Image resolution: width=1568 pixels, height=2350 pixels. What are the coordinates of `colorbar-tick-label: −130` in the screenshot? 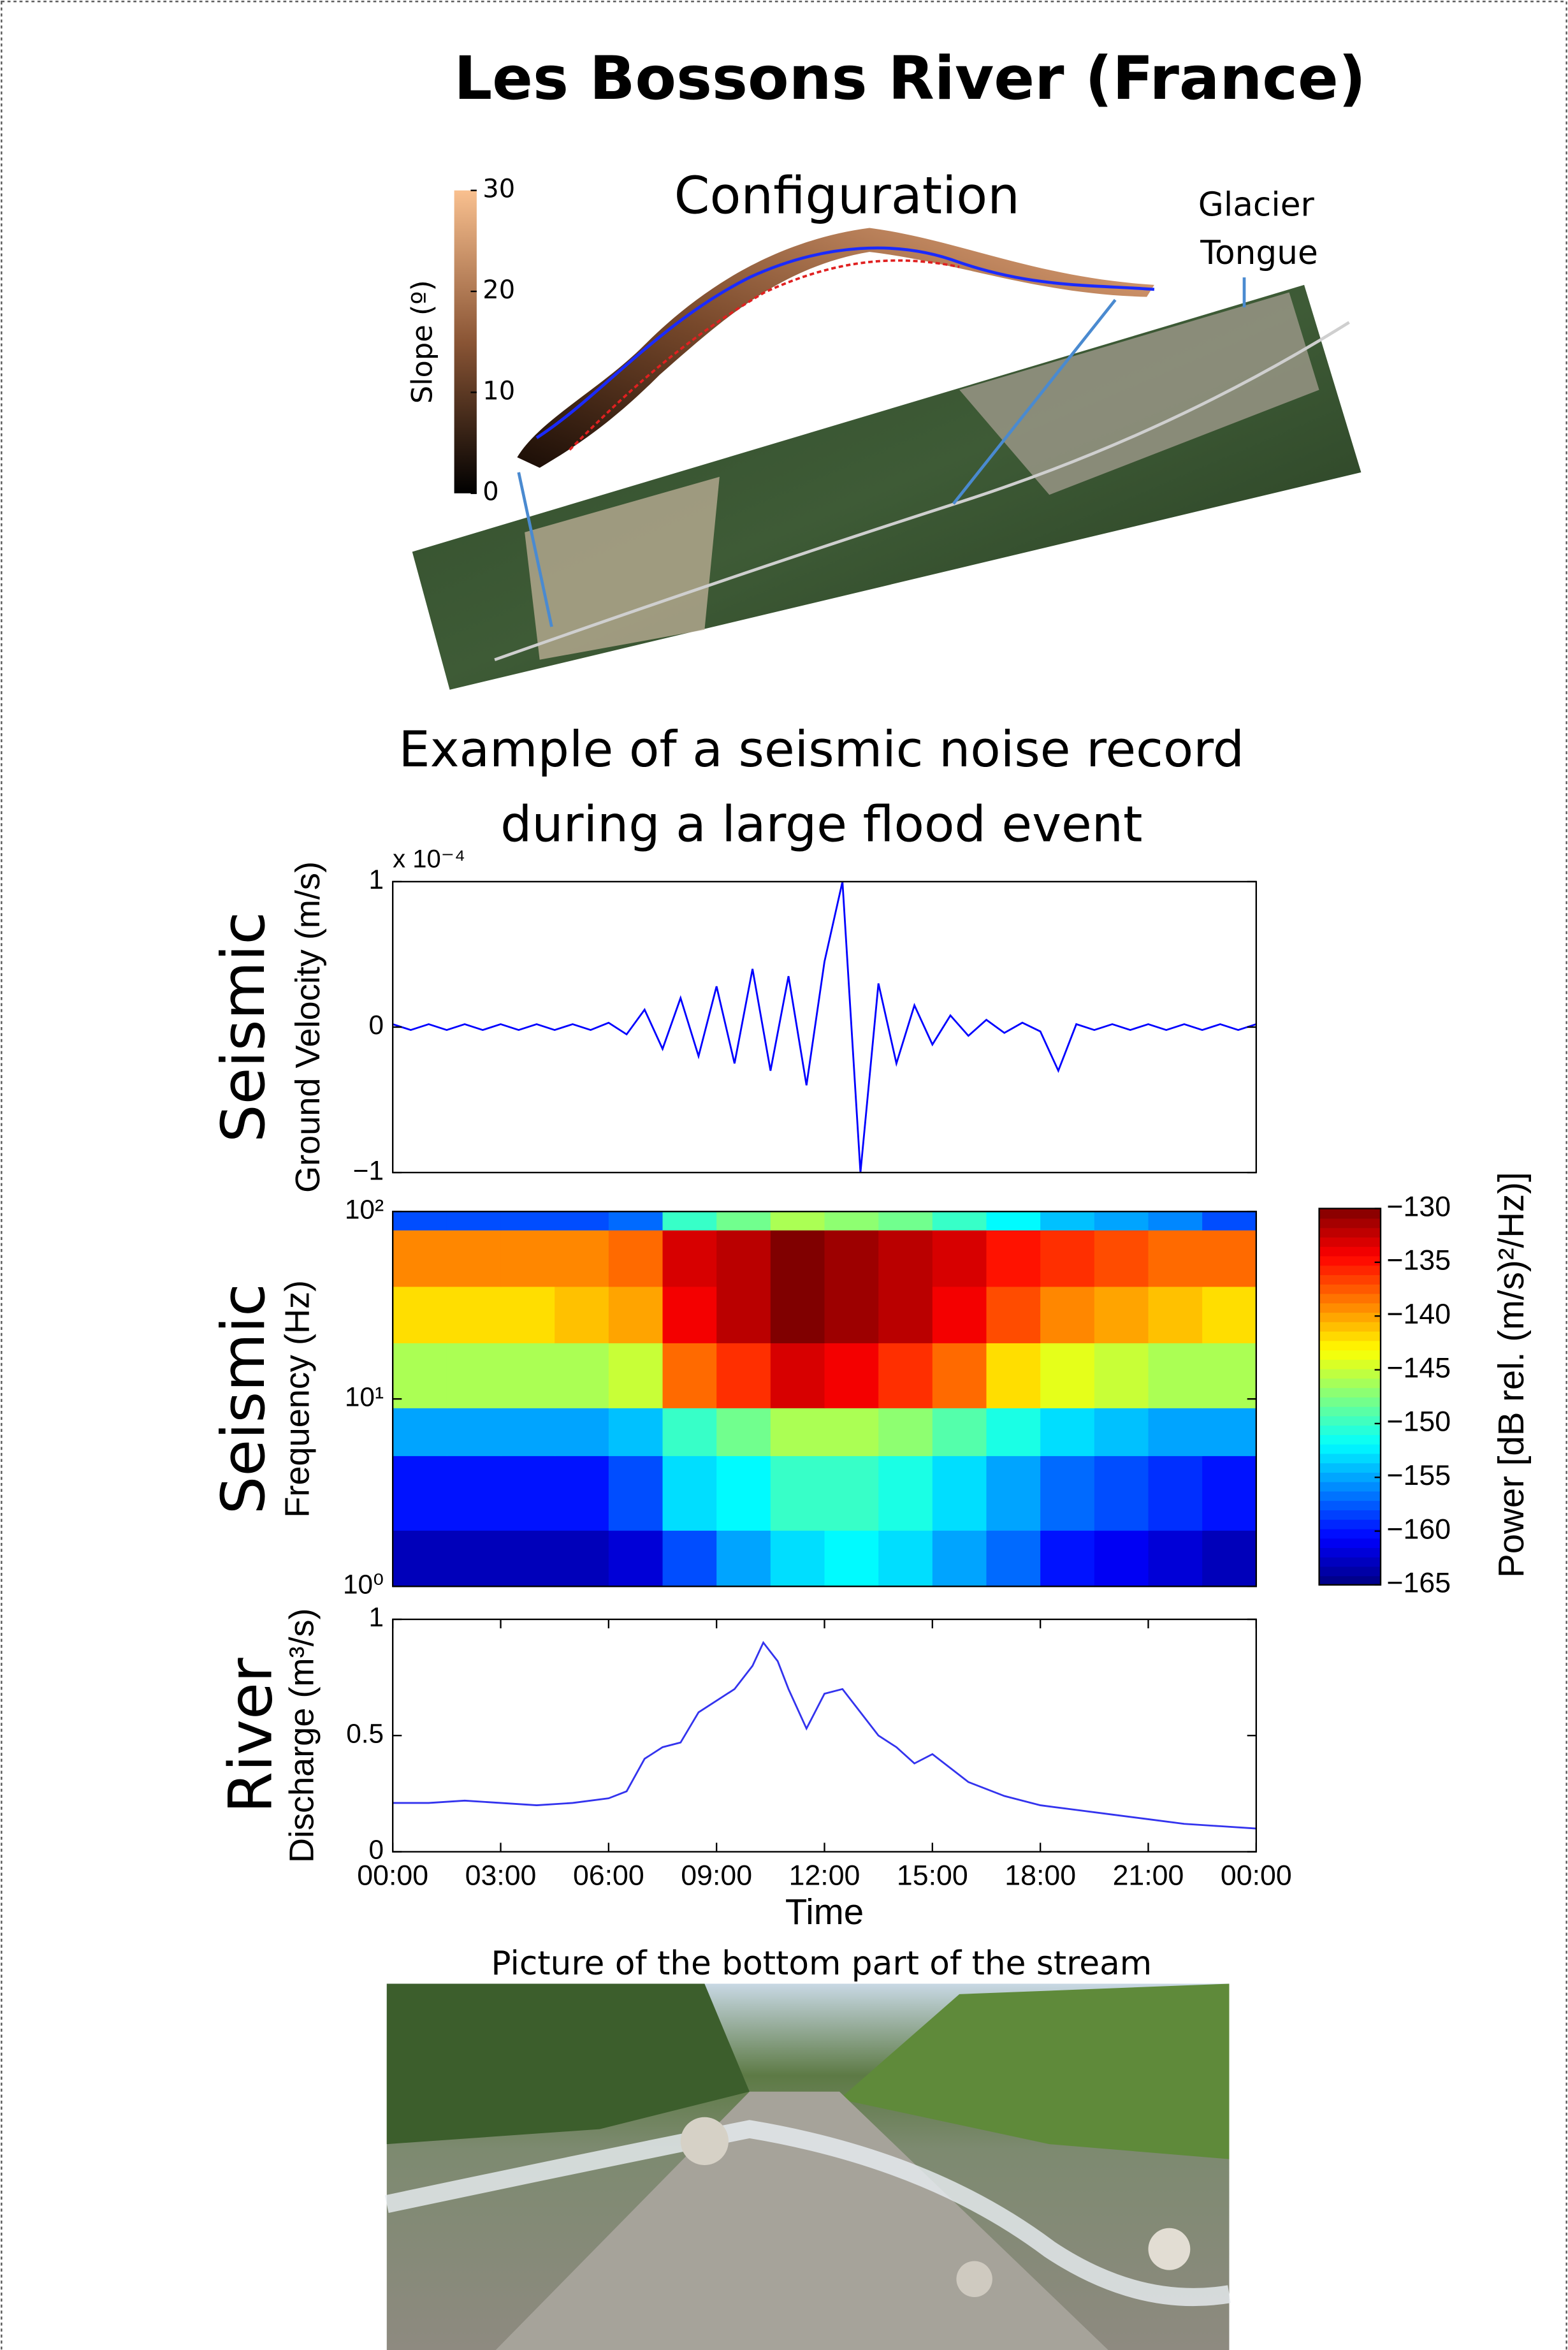 It's located at (1419, 1206).